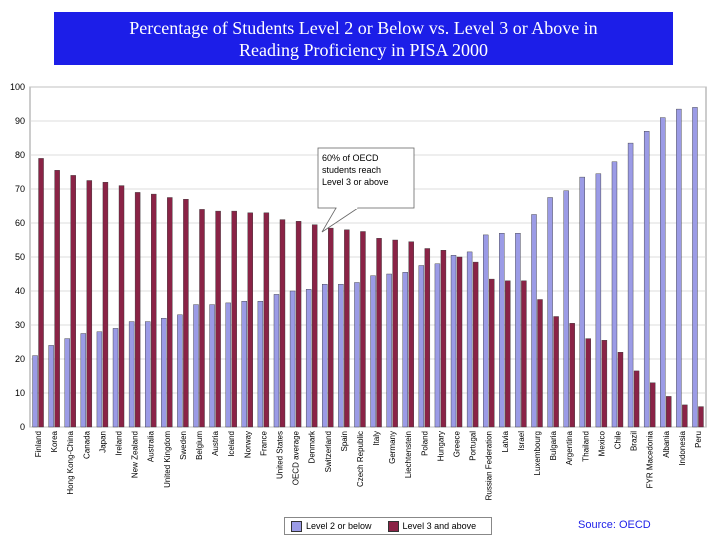 The width and height of the screenshot is (720, 540). Describe the element at coordinates (20, 155) in the screenshot. I see `y-tick-label: 80` at that location.